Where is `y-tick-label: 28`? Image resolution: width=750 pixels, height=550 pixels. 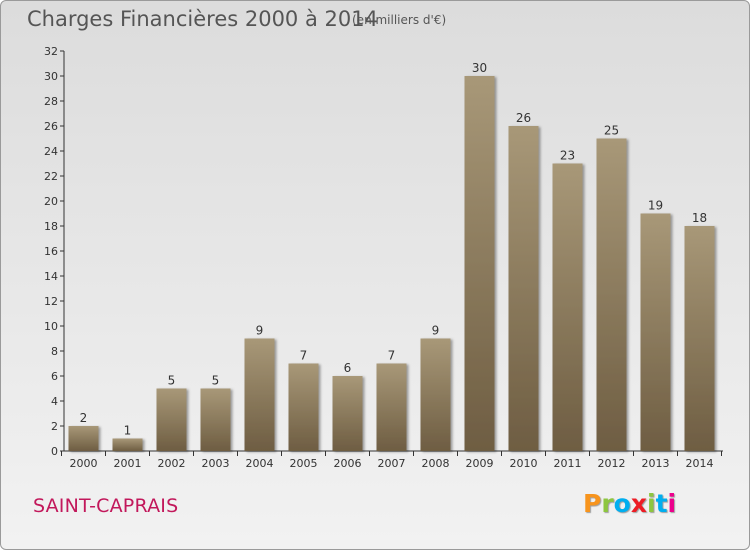
y-tick-label: 28 is located at coordinates (51, 101).